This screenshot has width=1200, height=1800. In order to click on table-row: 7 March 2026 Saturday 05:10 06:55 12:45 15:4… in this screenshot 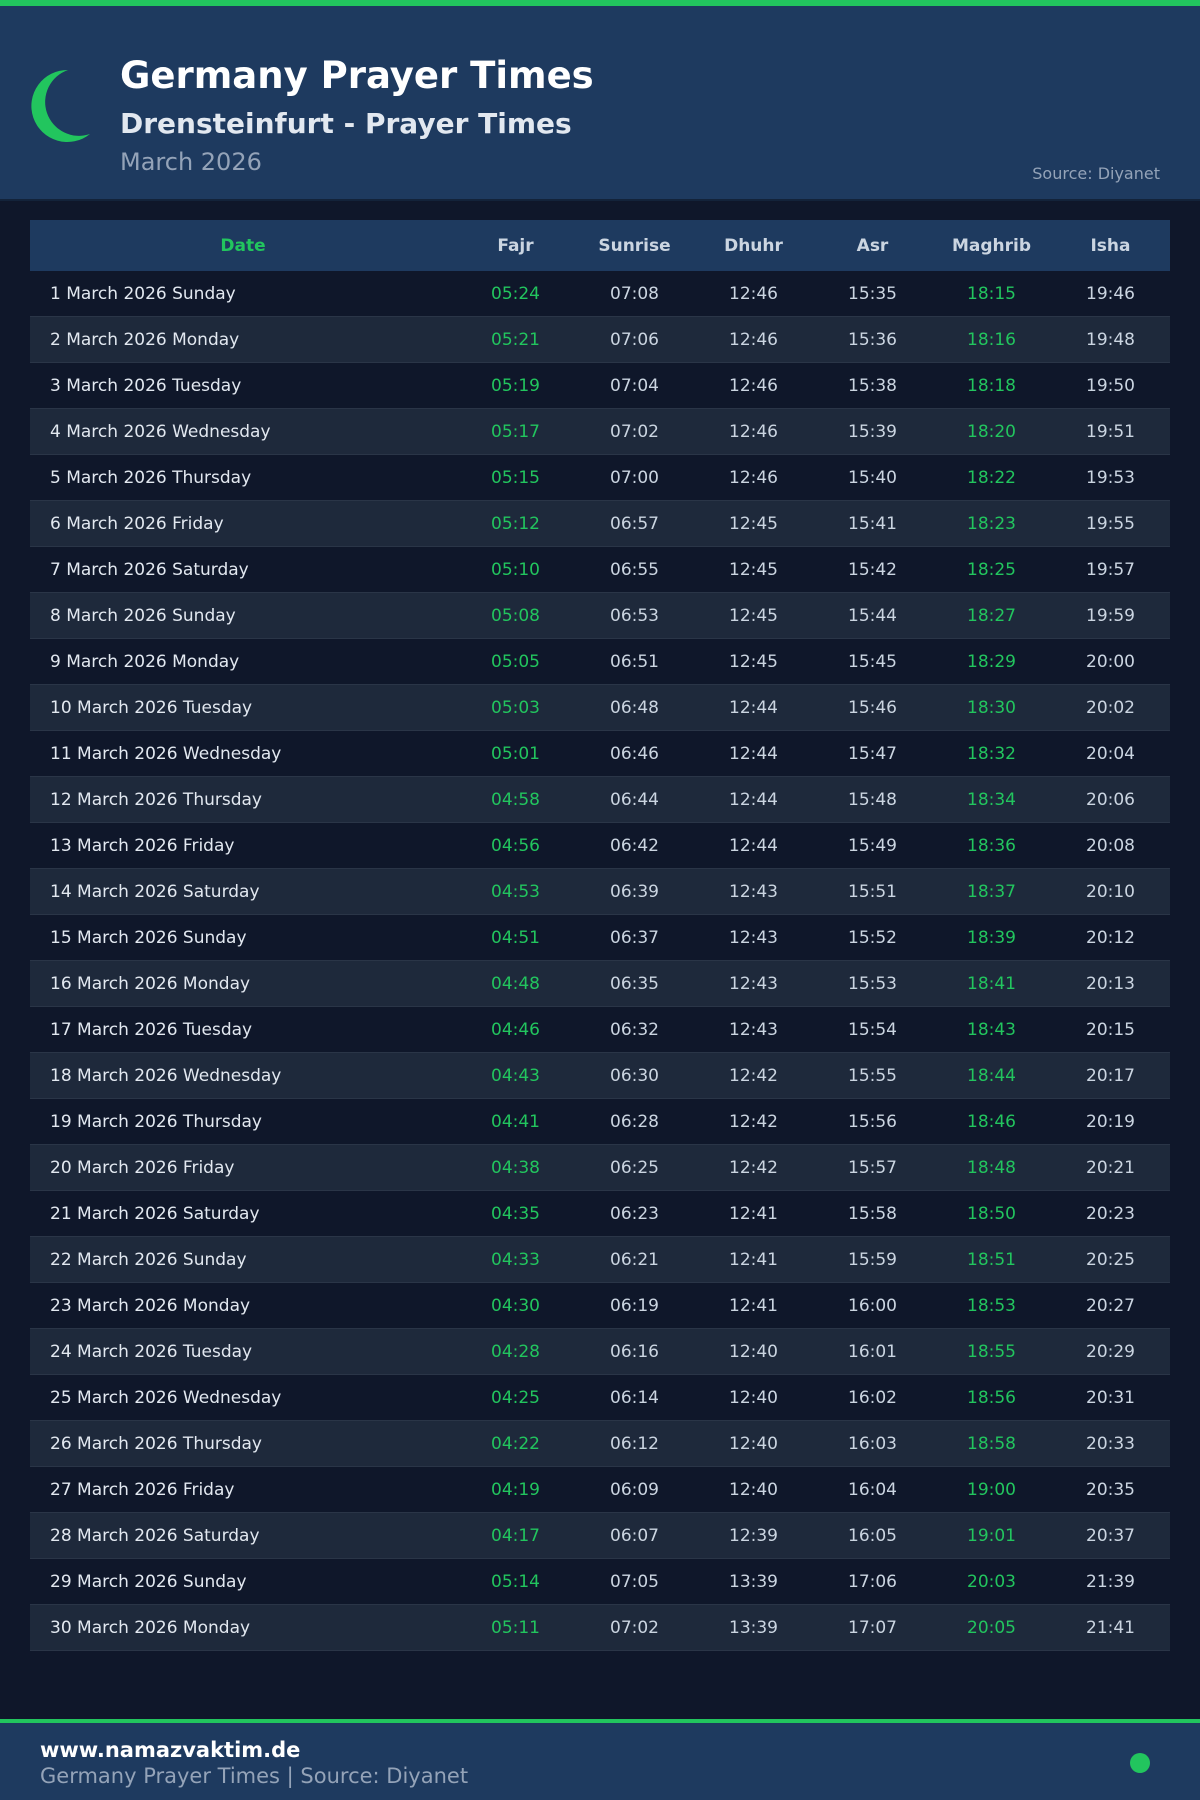, I will do `click(600, 570)`.